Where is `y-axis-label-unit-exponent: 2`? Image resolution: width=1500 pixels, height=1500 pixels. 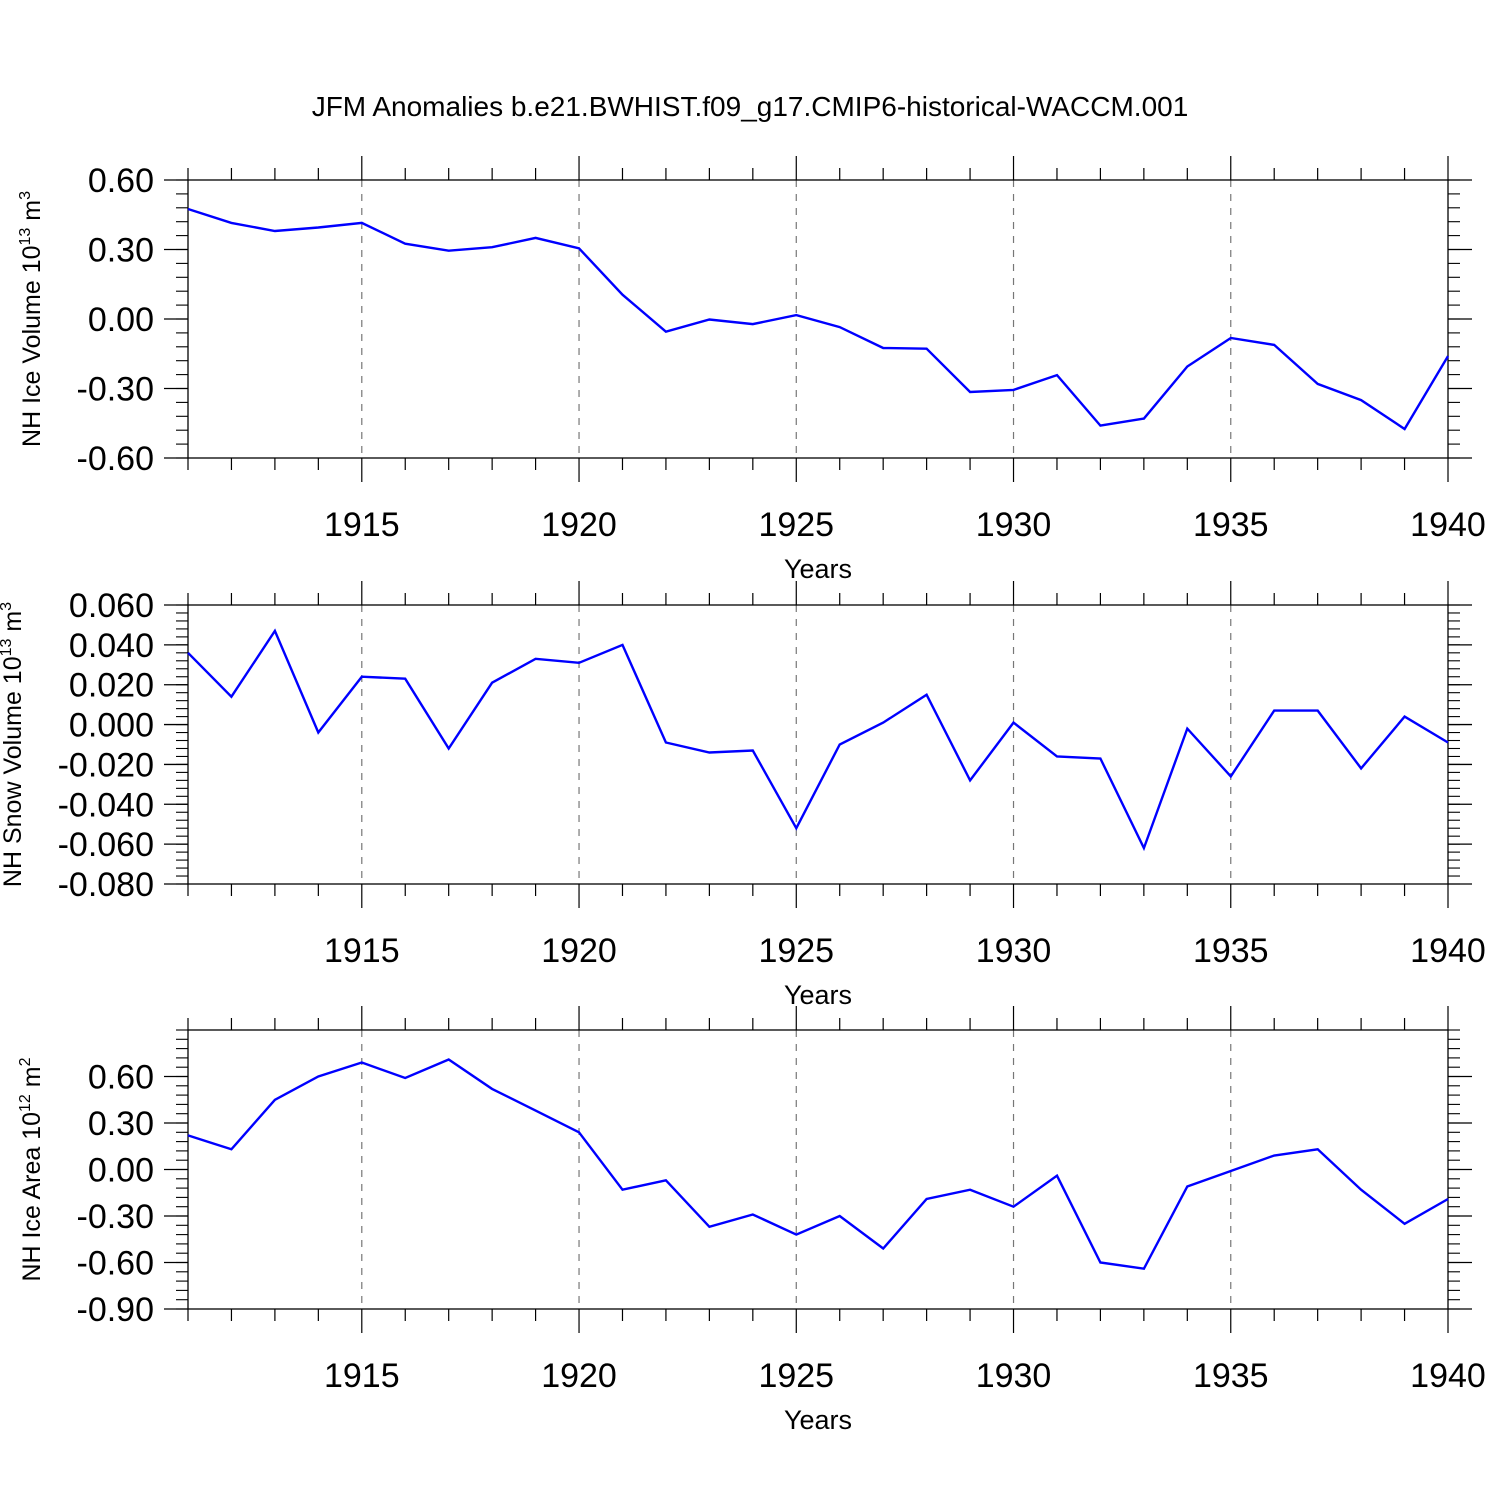 y-axis-label-unit-exponent: 2 is located at coordinates (25, 1061).